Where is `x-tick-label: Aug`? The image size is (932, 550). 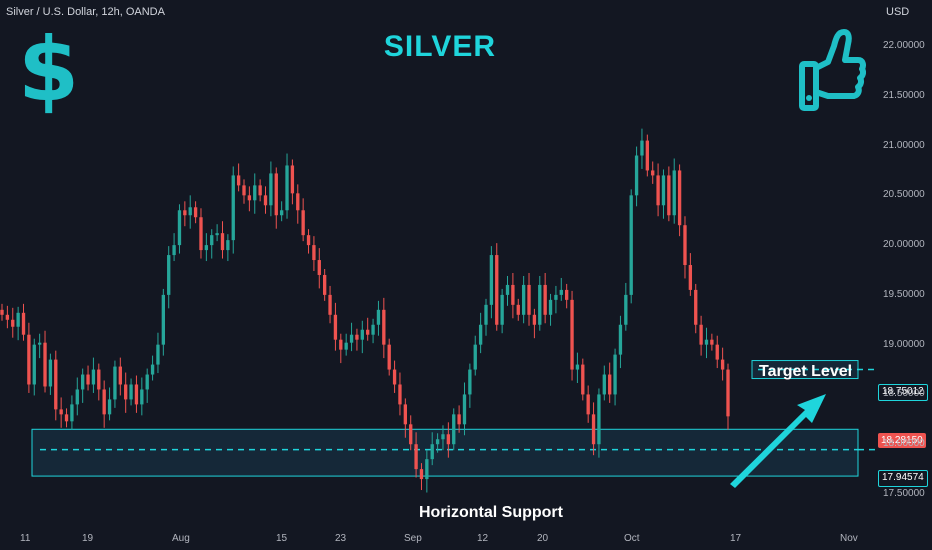 x-tick-label: Aug is located at coordinates (181, 538).